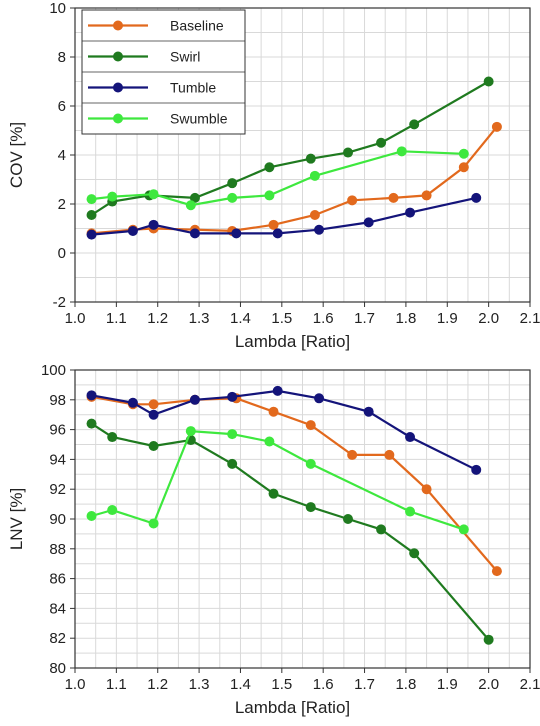  I want to click on legend-marker-swirl, so click(118, 56).